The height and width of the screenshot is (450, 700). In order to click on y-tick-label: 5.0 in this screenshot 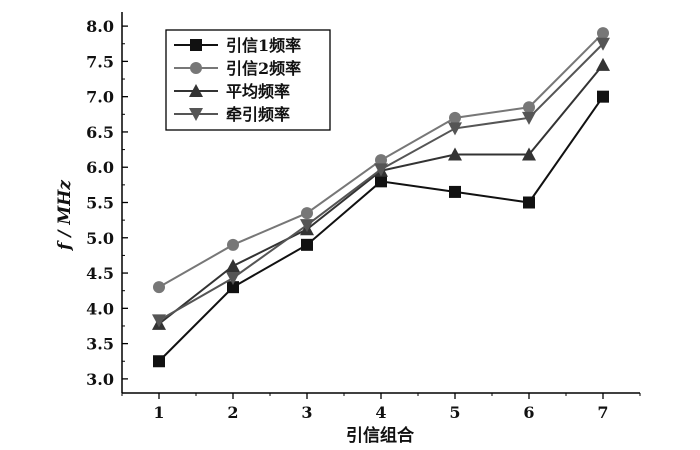, I will do `click(100, 238)`.